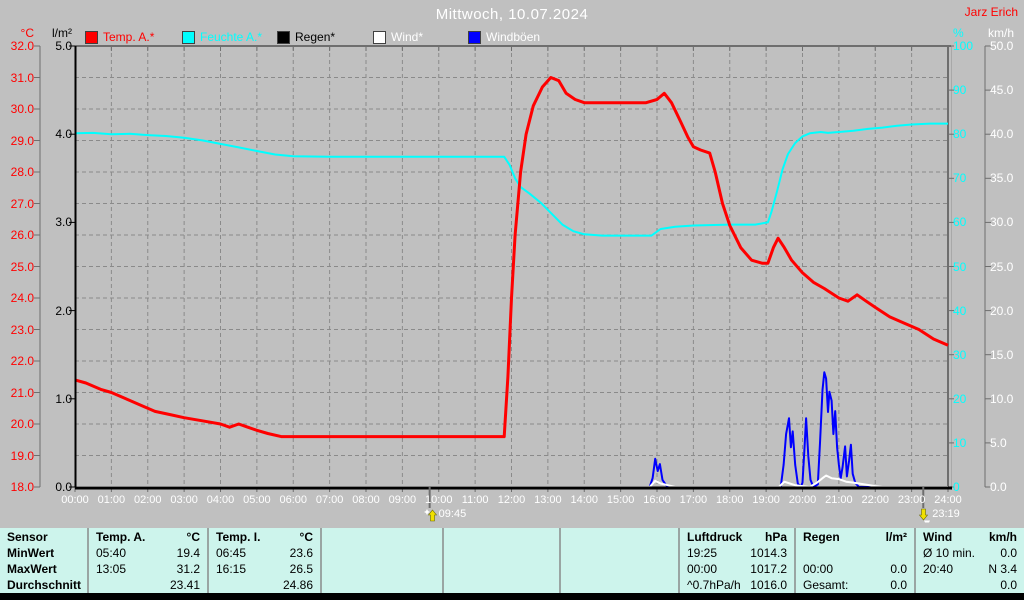 This screenshot has height=600, width=1024. I want to click on table-row-label: MinWert, so click(43, 553).